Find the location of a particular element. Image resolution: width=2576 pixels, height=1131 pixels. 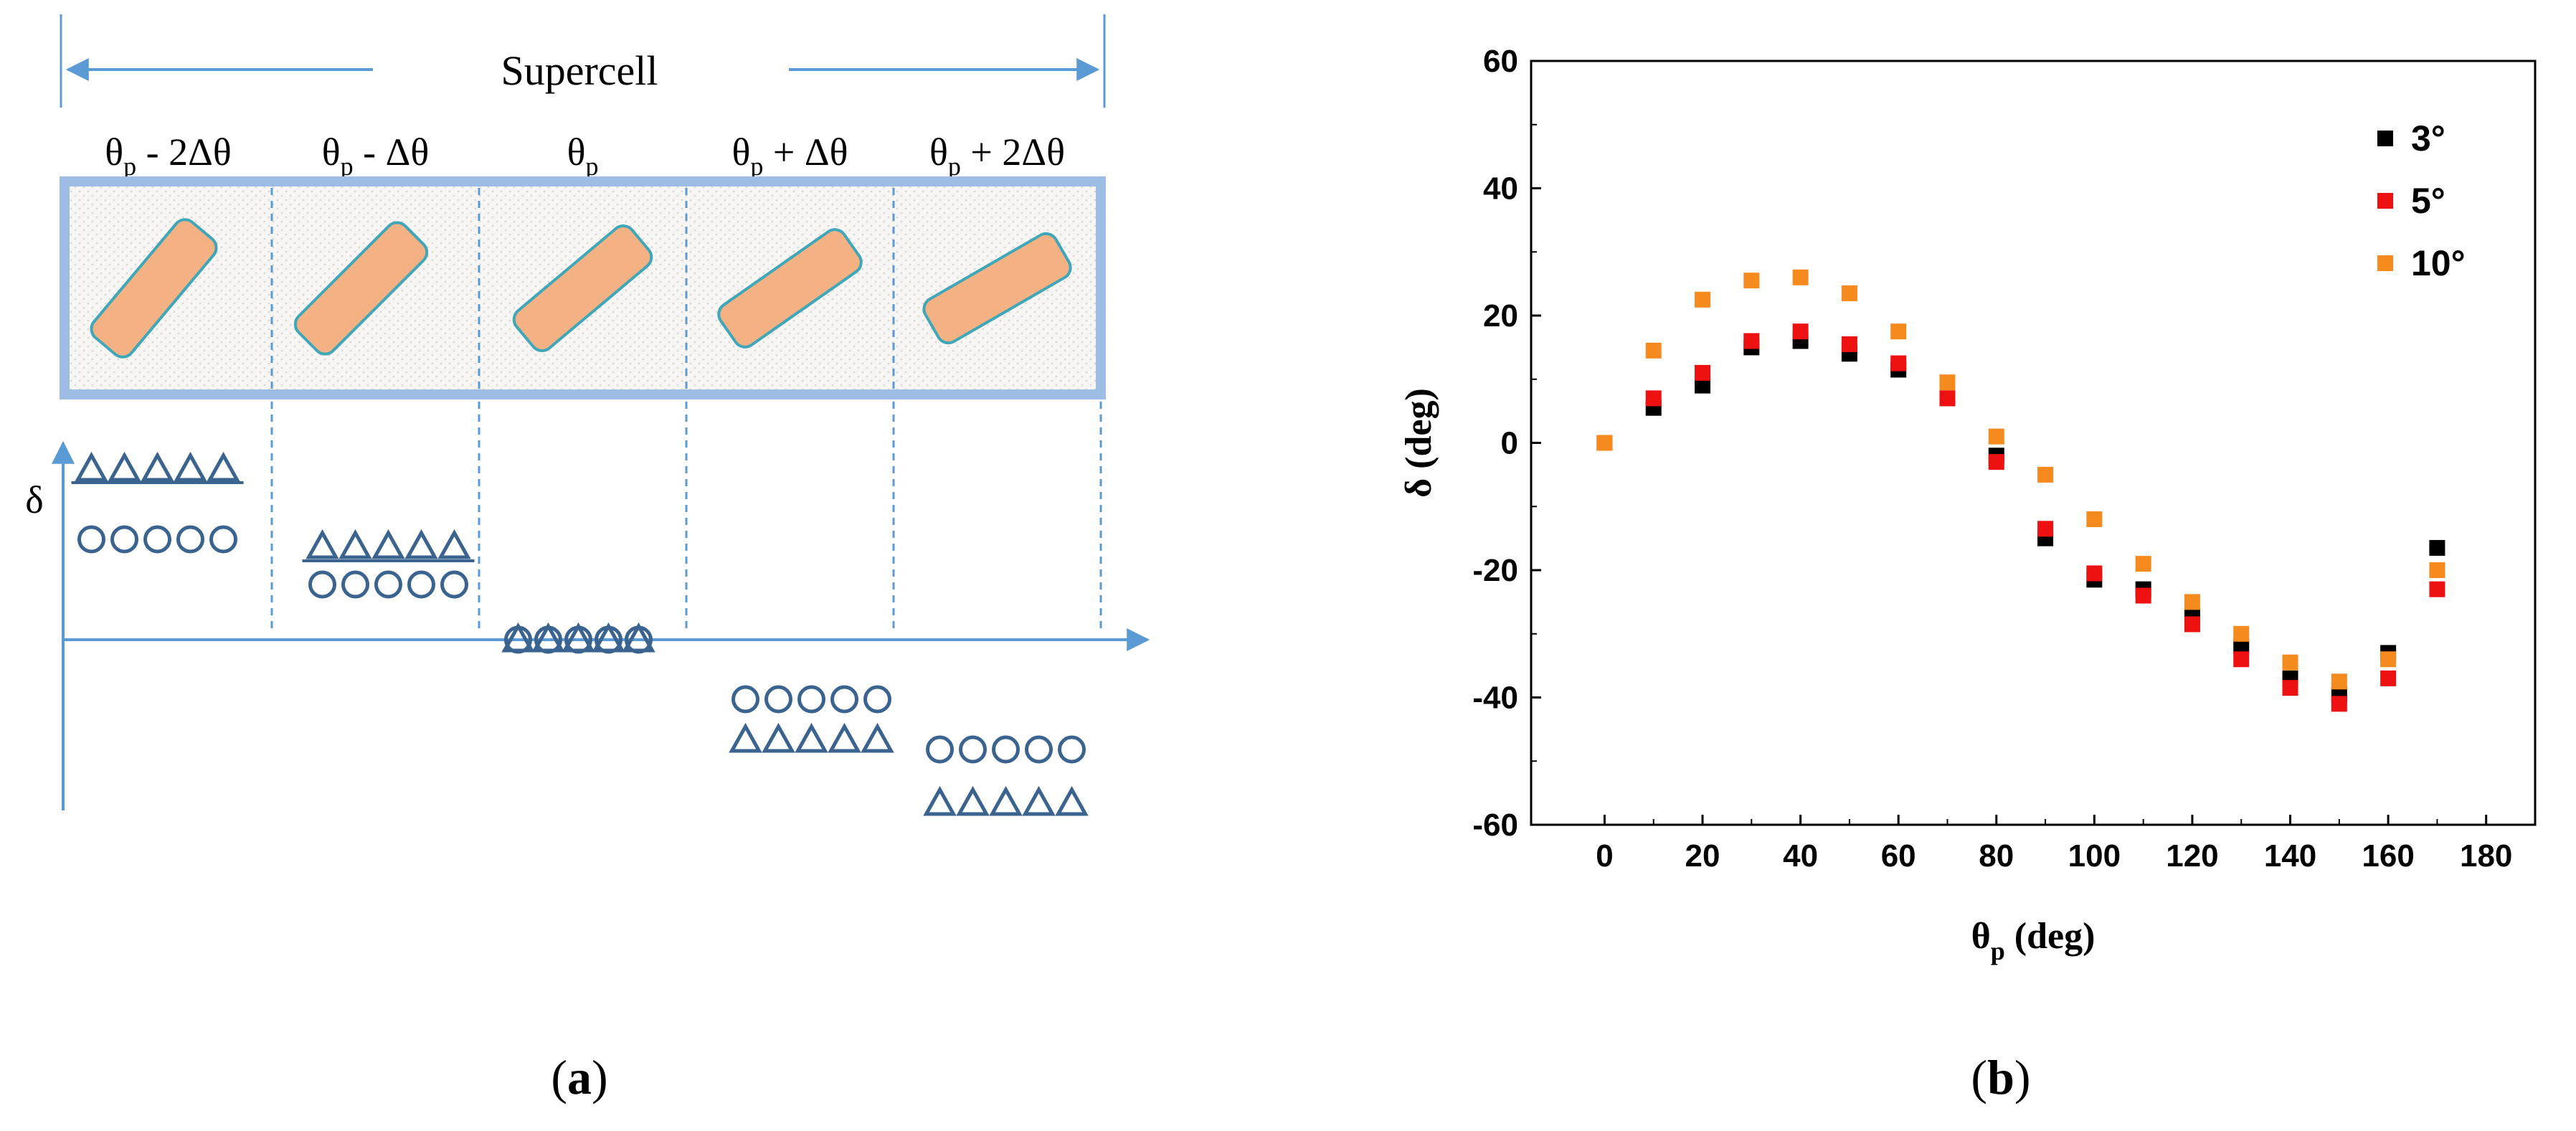

cell-label: θp + Δθ is located at coordinates (790, 156).